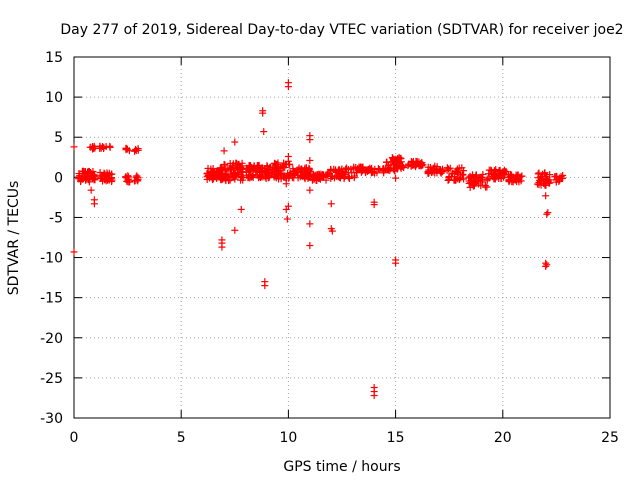 This screenshot has width=640, height=480. I want to click on y-tick-label: -25, so click(51, 379).